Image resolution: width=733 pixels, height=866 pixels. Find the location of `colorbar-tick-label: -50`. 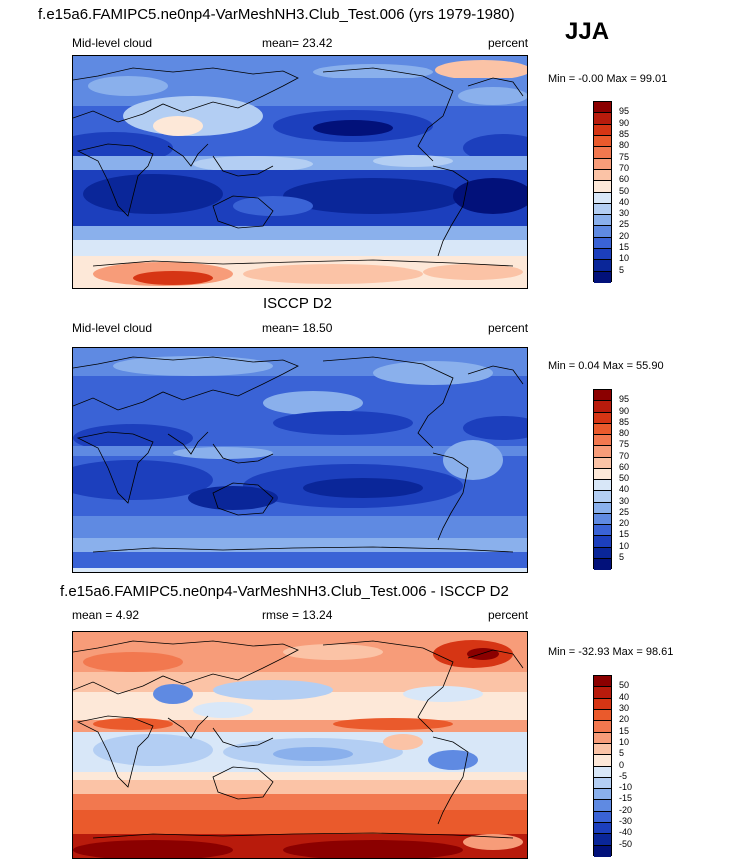

colorbar-tick-label: -50 is located at coordinates (626, 843).